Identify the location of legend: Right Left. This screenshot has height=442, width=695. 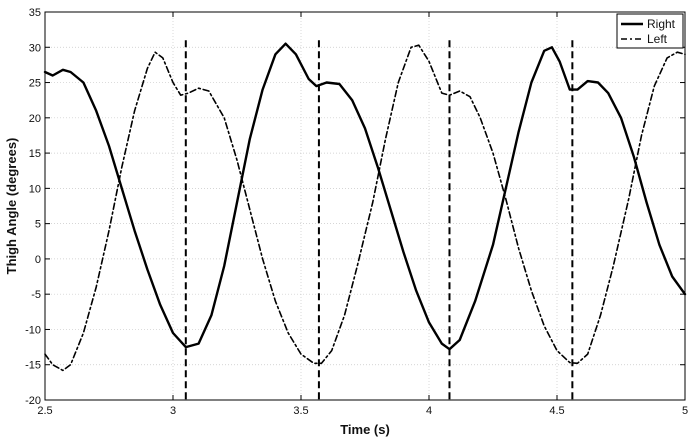
(650, 31).